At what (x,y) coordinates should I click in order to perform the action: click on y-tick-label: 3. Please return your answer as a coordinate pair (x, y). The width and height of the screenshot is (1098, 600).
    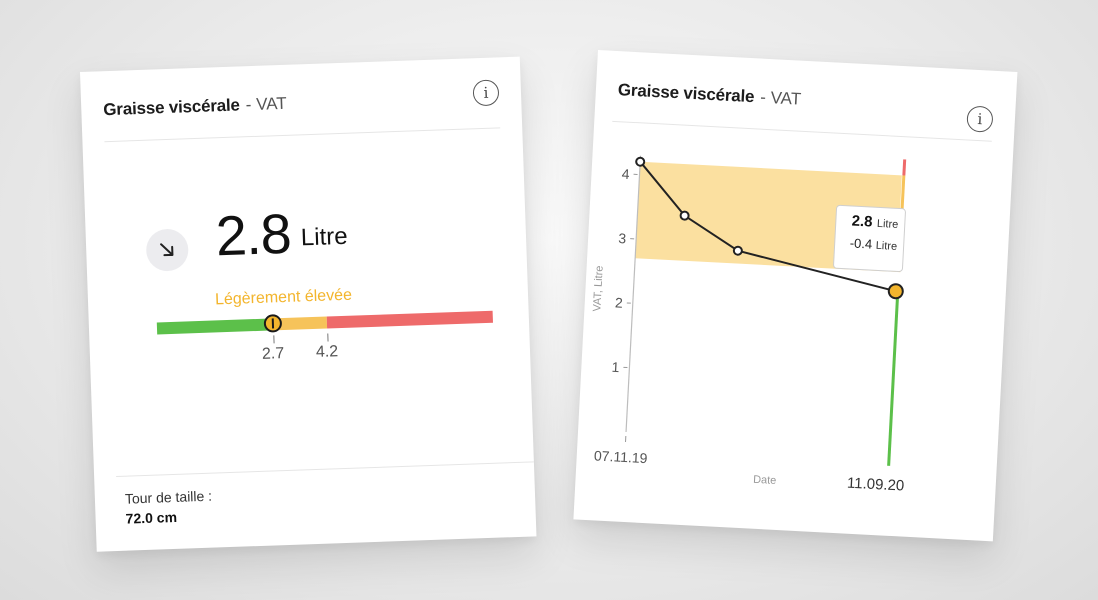
    Looking at the image, I should click on (622, 238).